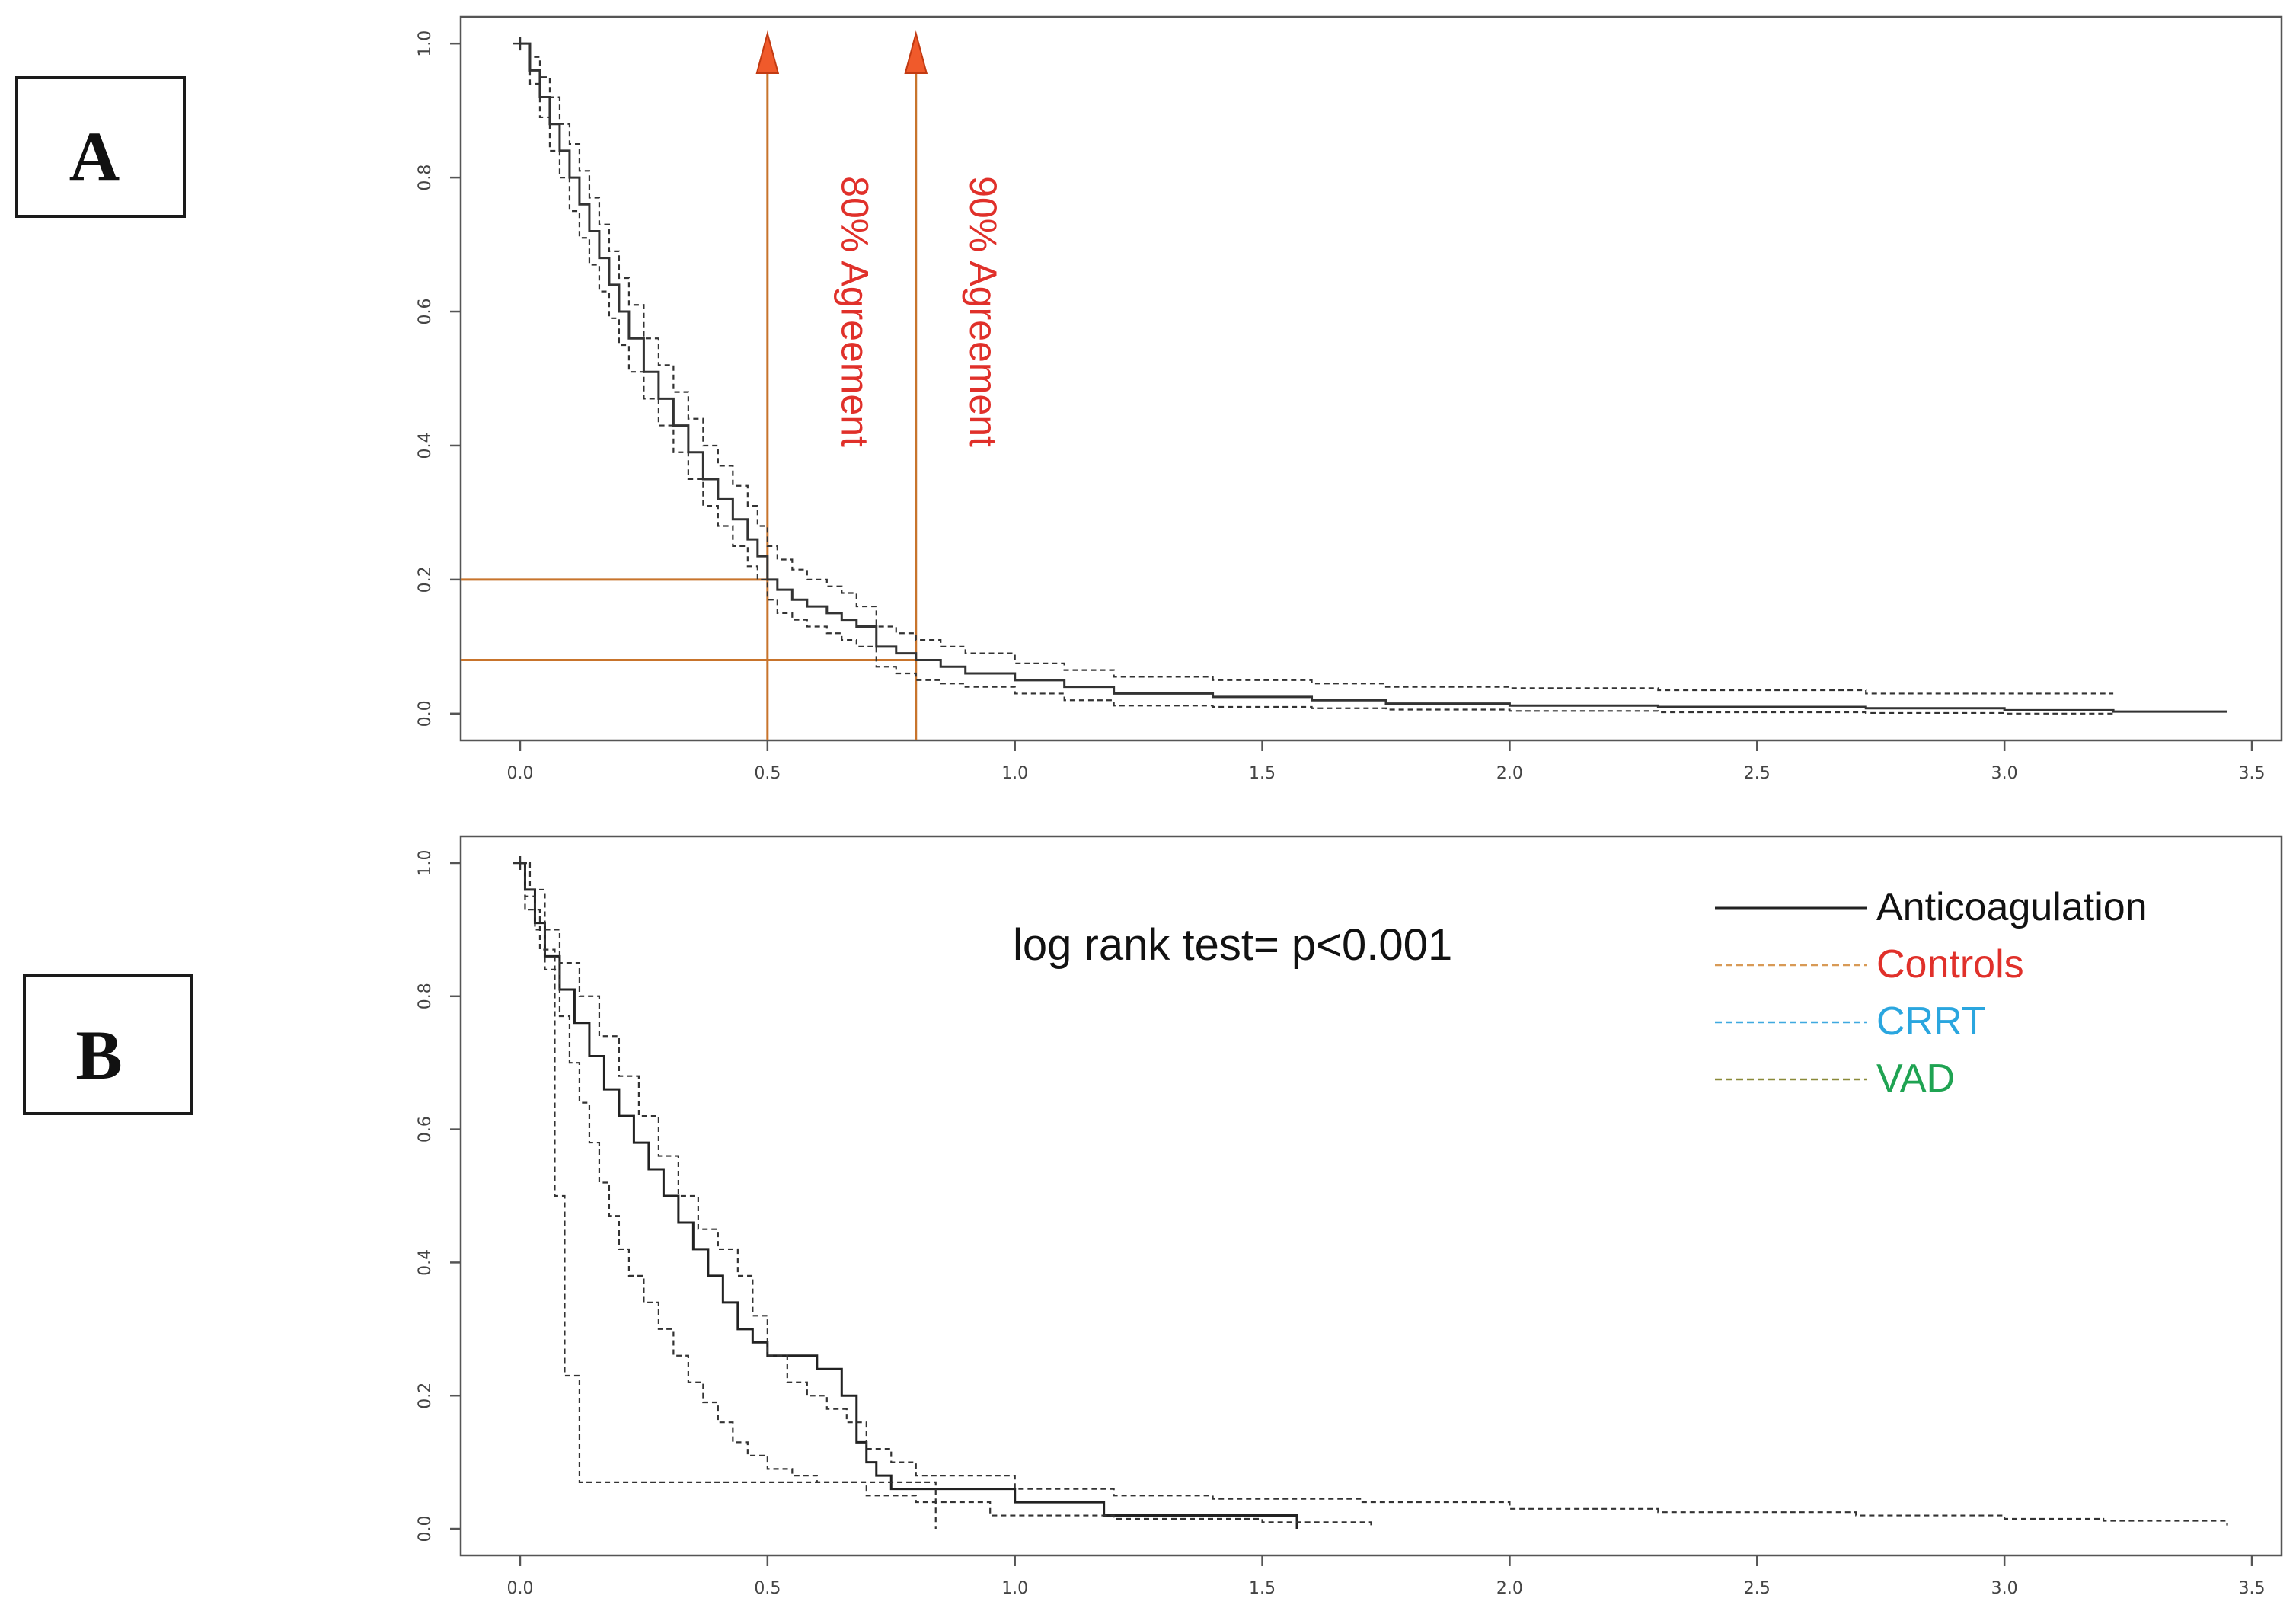  Describe the element at coordinates (694, 385) in the screenshot. I see `panel-a-reference-lines` at that location.